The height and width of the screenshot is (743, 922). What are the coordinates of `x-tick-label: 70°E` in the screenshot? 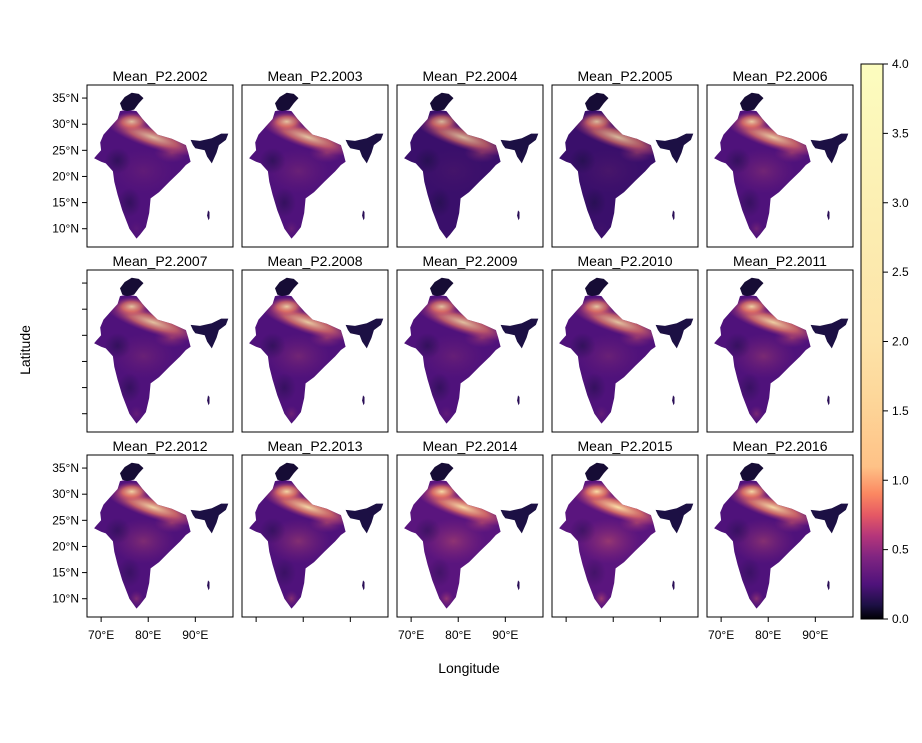 It's located at (411, 635).